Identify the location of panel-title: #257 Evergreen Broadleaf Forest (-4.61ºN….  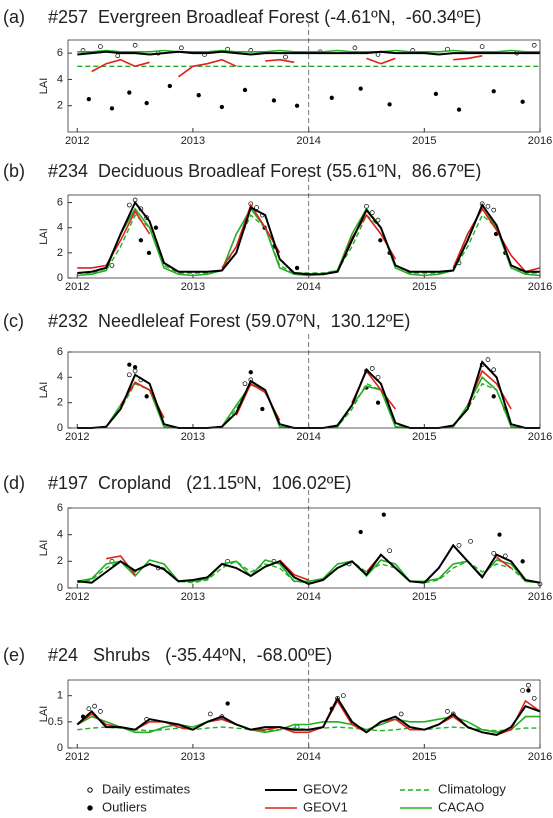
(264, 17).